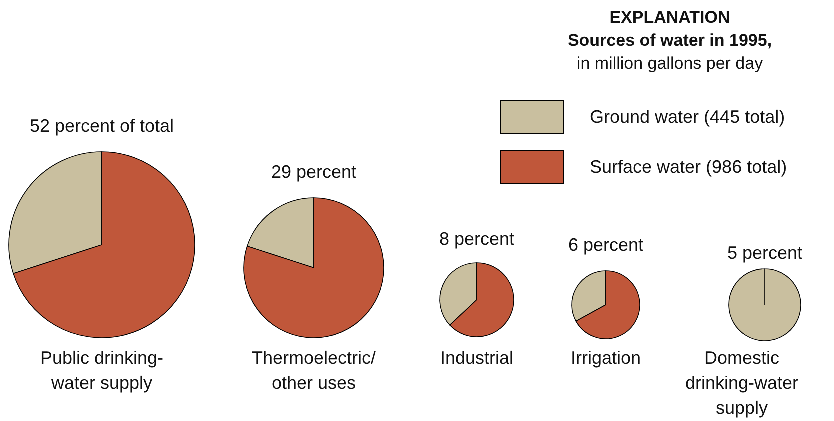 The image size is (834, 421). I want to click on chart-title: 52 percent of total, so click(102, 126).